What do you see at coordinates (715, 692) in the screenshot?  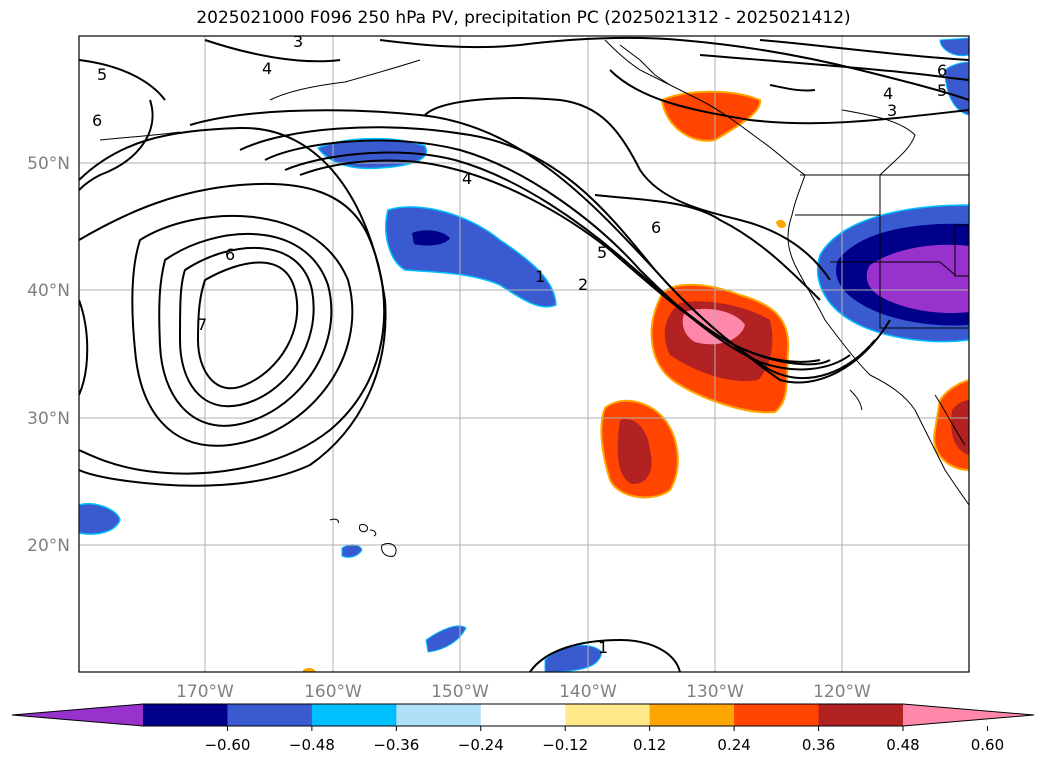 I see `lon-label-130w: 130°W` at bounding box center [715, 692].